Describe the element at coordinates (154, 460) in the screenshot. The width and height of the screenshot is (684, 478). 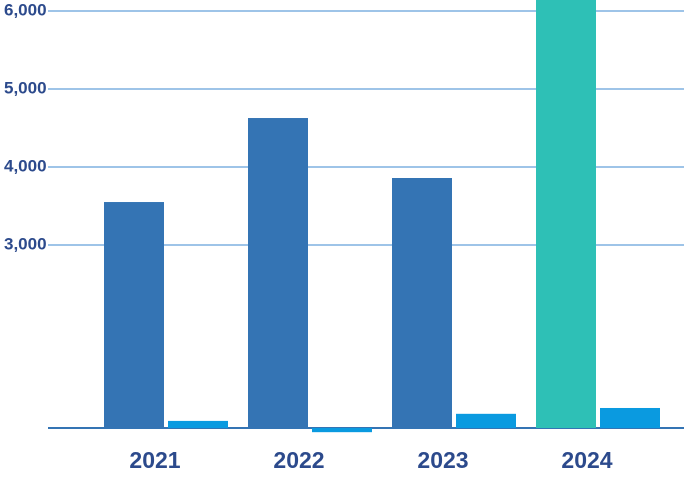
I see `x-tick-label: 2021` at that location.